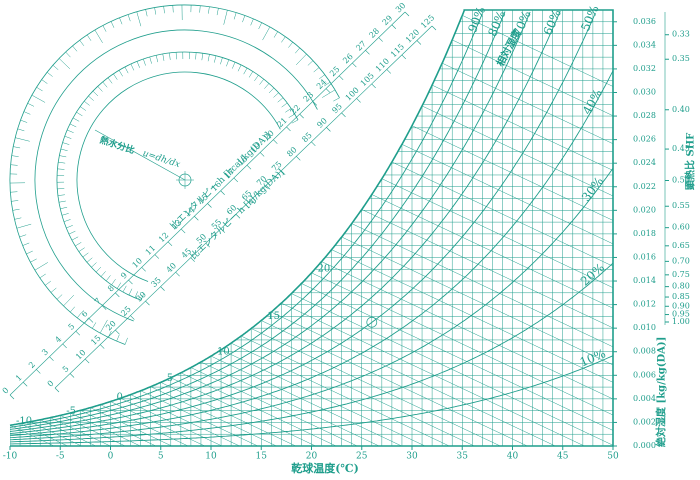 The width and height of the screenshot is (700, 480). What do you see at coordinates (613, 457) in the screenshot?
I see `x-tick-label: 50` at bounding box center [613, 457].